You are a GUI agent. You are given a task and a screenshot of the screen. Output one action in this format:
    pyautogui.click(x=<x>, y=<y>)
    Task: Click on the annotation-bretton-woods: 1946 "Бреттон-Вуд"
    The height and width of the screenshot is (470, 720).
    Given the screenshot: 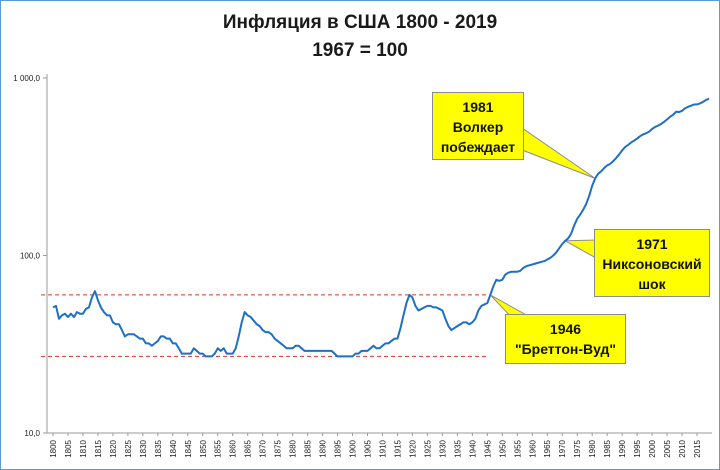 What is the action you would take?
    pyautogui.click(x=565, y=339)
    